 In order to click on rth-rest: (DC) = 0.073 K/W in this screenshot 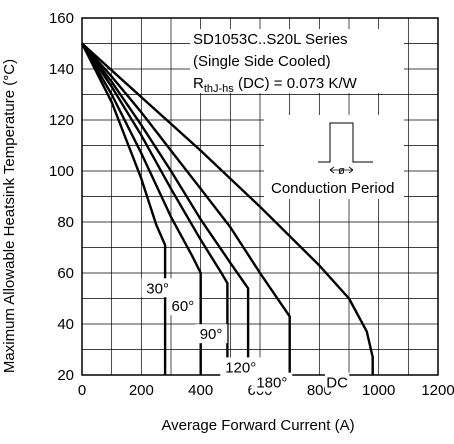, I will do `click(296, 83)`.